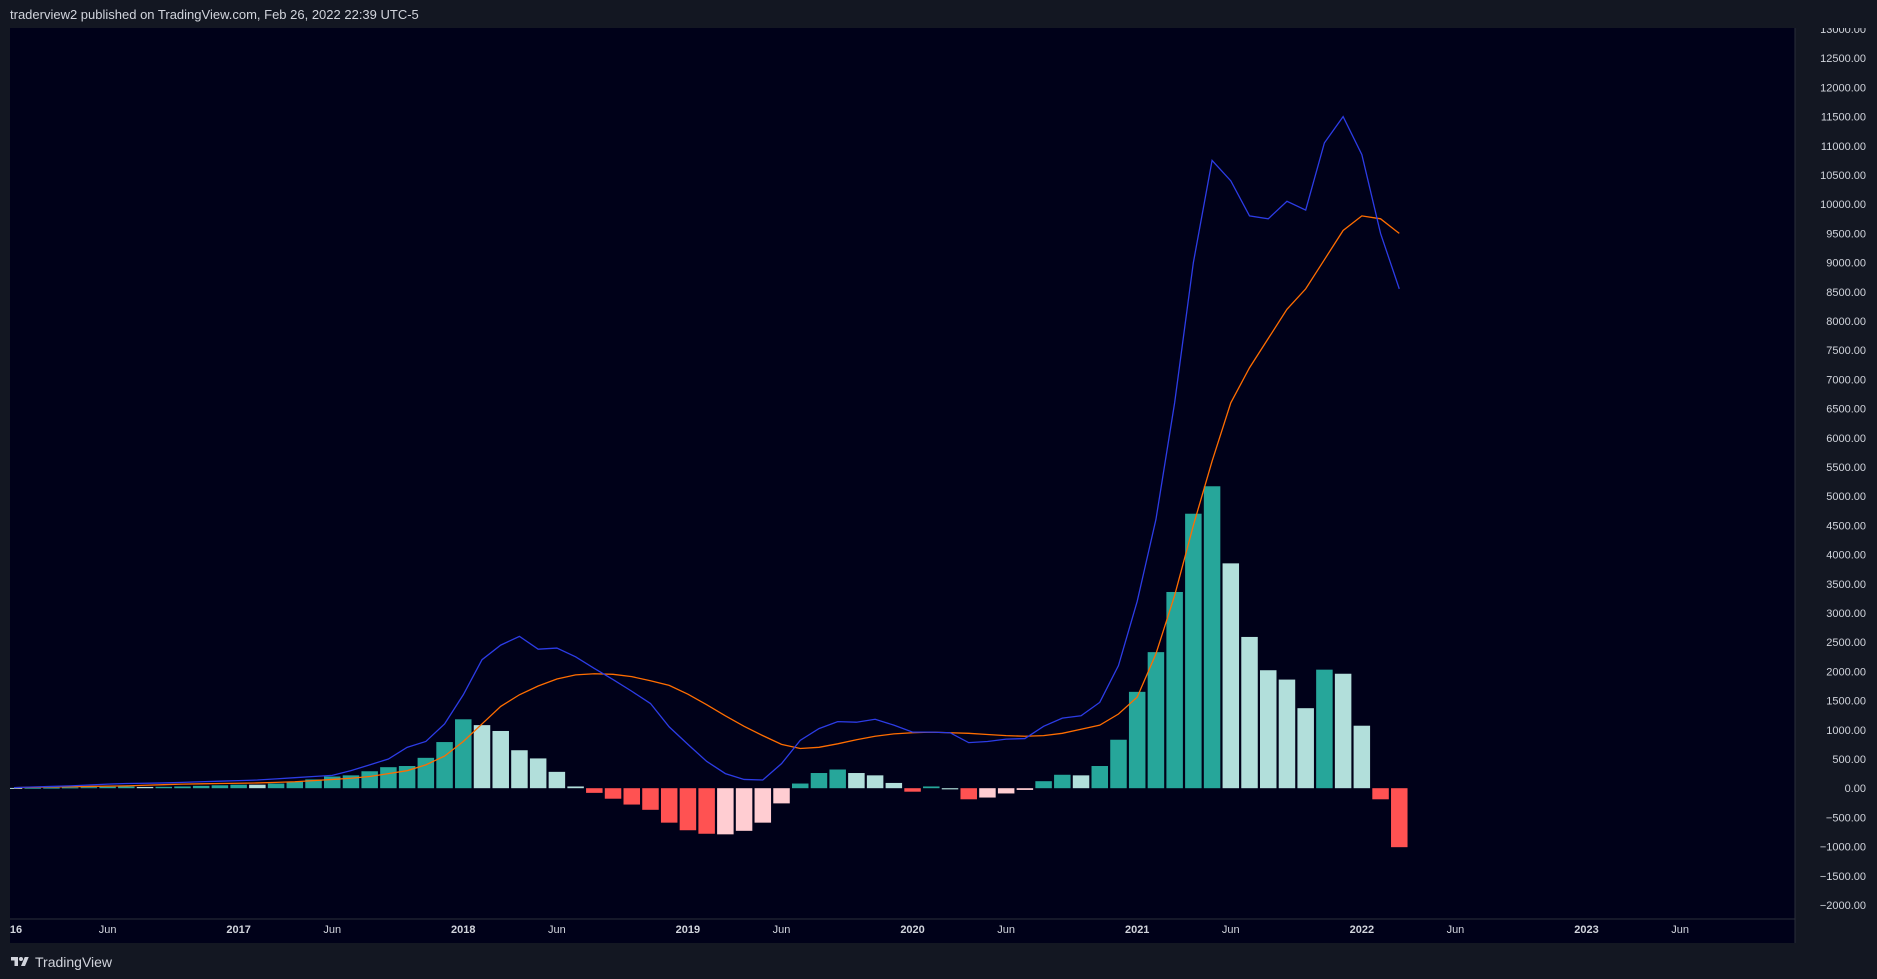 This screenshot has height=979, width=1877. I want to click on time-tick-label: 16, so click(16, 930).